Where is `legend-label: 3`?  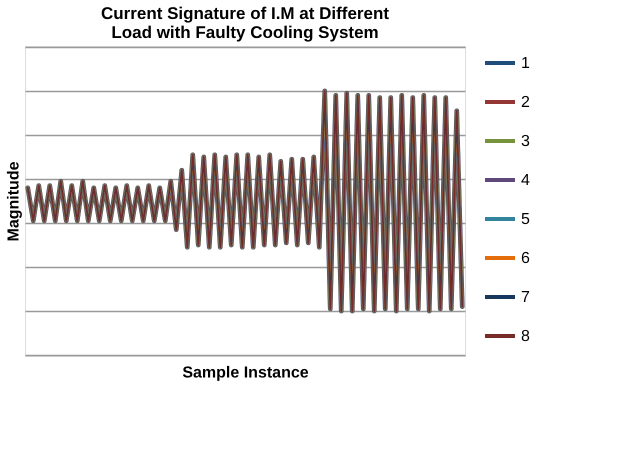
legend-label: 3 is located at coordinates (525, 141).